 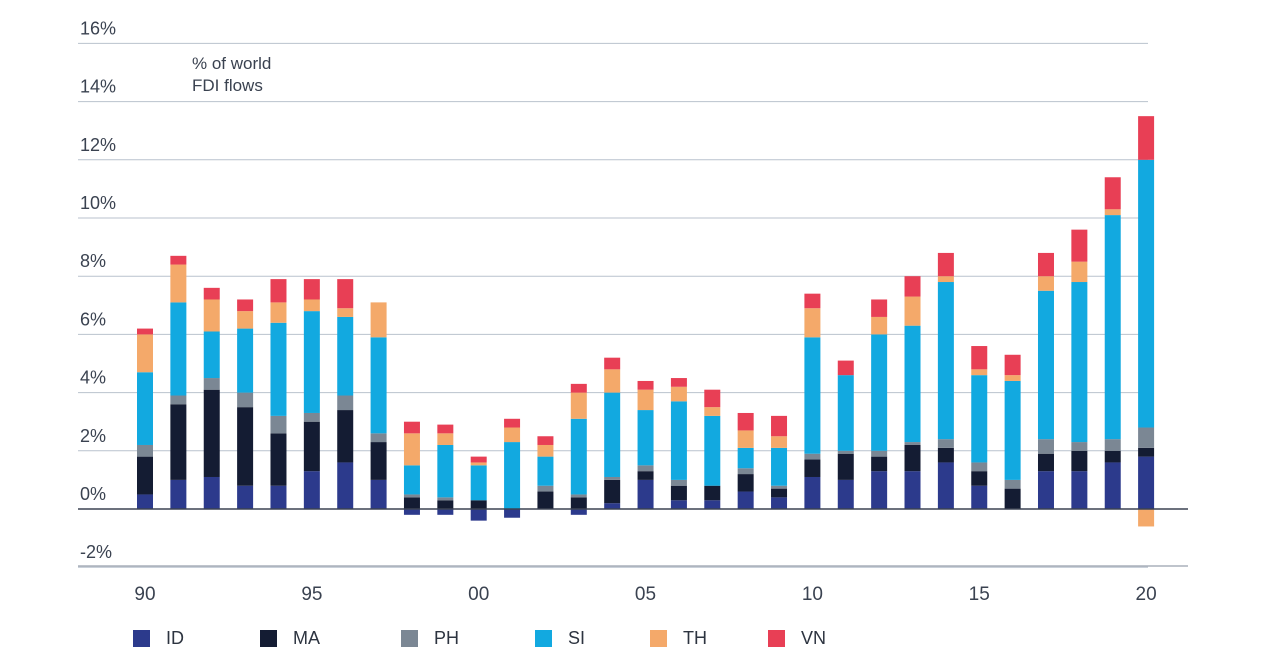 What do you see at coordinates (979, 358) in the screenshot?
I see `bar-segment-vn-2015` at bounding box center [979, 358].